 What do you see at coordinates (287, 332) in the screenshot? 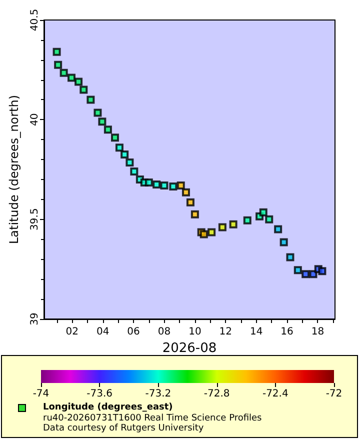
I see `x-tick-label: 16` at bounding box center [287, 332].